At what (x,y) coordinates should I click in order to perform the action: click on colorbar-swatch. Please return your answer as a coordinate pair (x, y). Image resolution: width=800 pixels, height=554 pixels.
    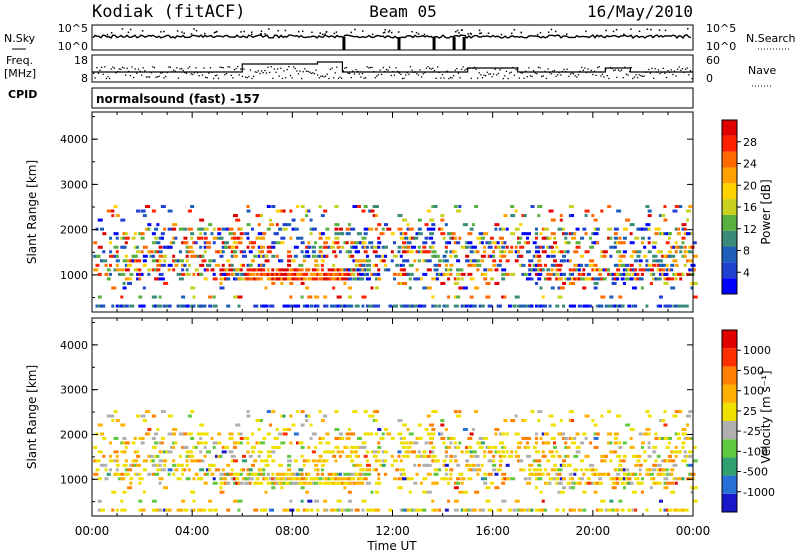
    Looking at the image, I should click on (729, 375).